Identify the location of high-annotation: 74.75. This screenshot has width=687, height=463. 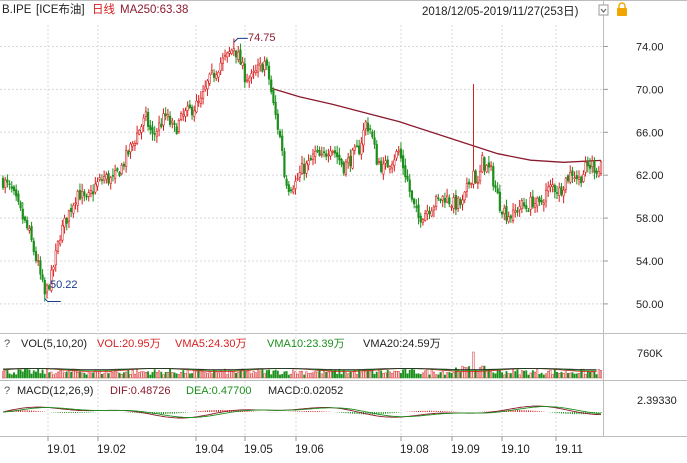
(254, 38).